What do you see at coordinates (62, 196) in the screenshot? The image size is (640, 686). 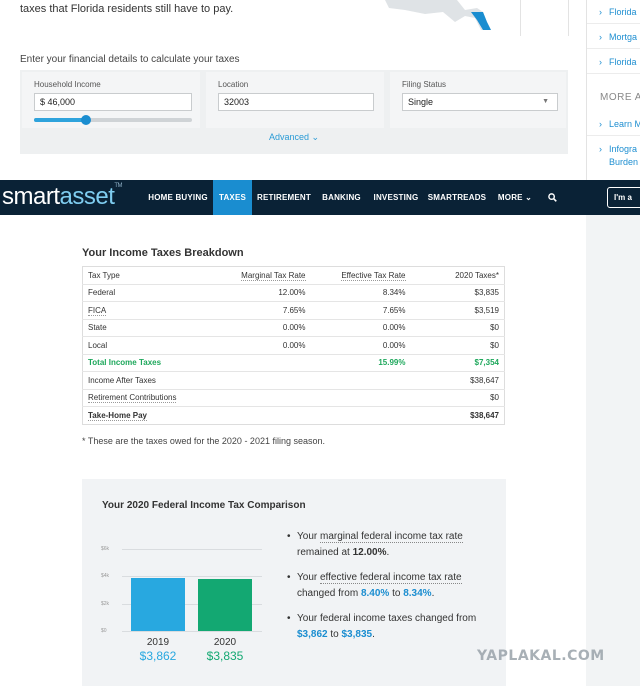 I see `smartasset-logo: smartassetTM` at bounding box center [62, 196].